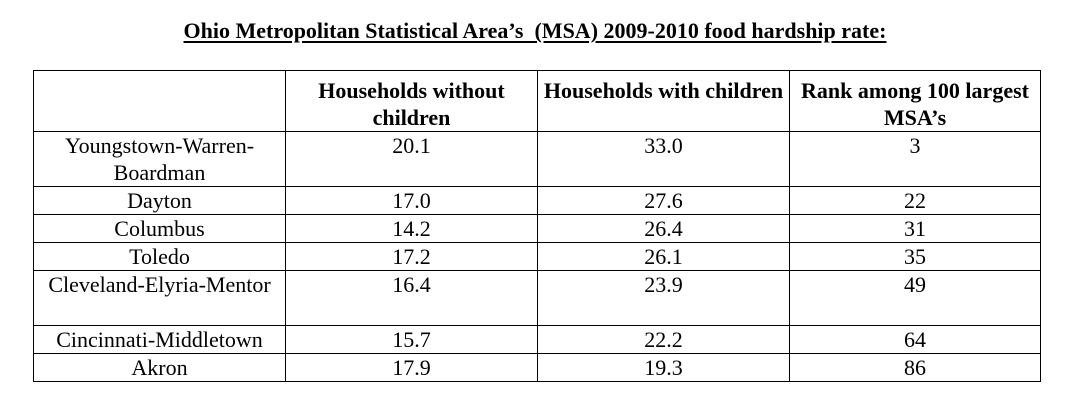 The height and width of the screenshot is (409, 1070). I want to click on msa-name: Dayton, so click(159, 200).